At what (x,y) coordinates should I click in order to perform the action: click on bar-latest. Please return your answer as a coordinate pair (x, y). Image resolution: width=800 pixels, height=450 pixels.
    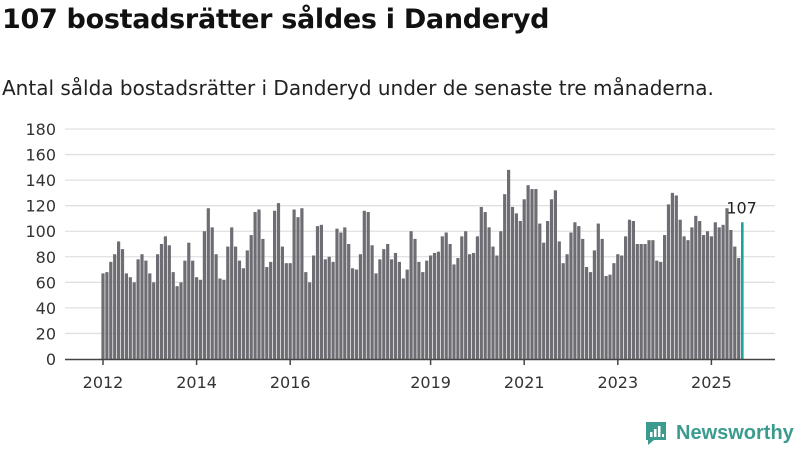
    Looking at the image, I should click on (742, 290).